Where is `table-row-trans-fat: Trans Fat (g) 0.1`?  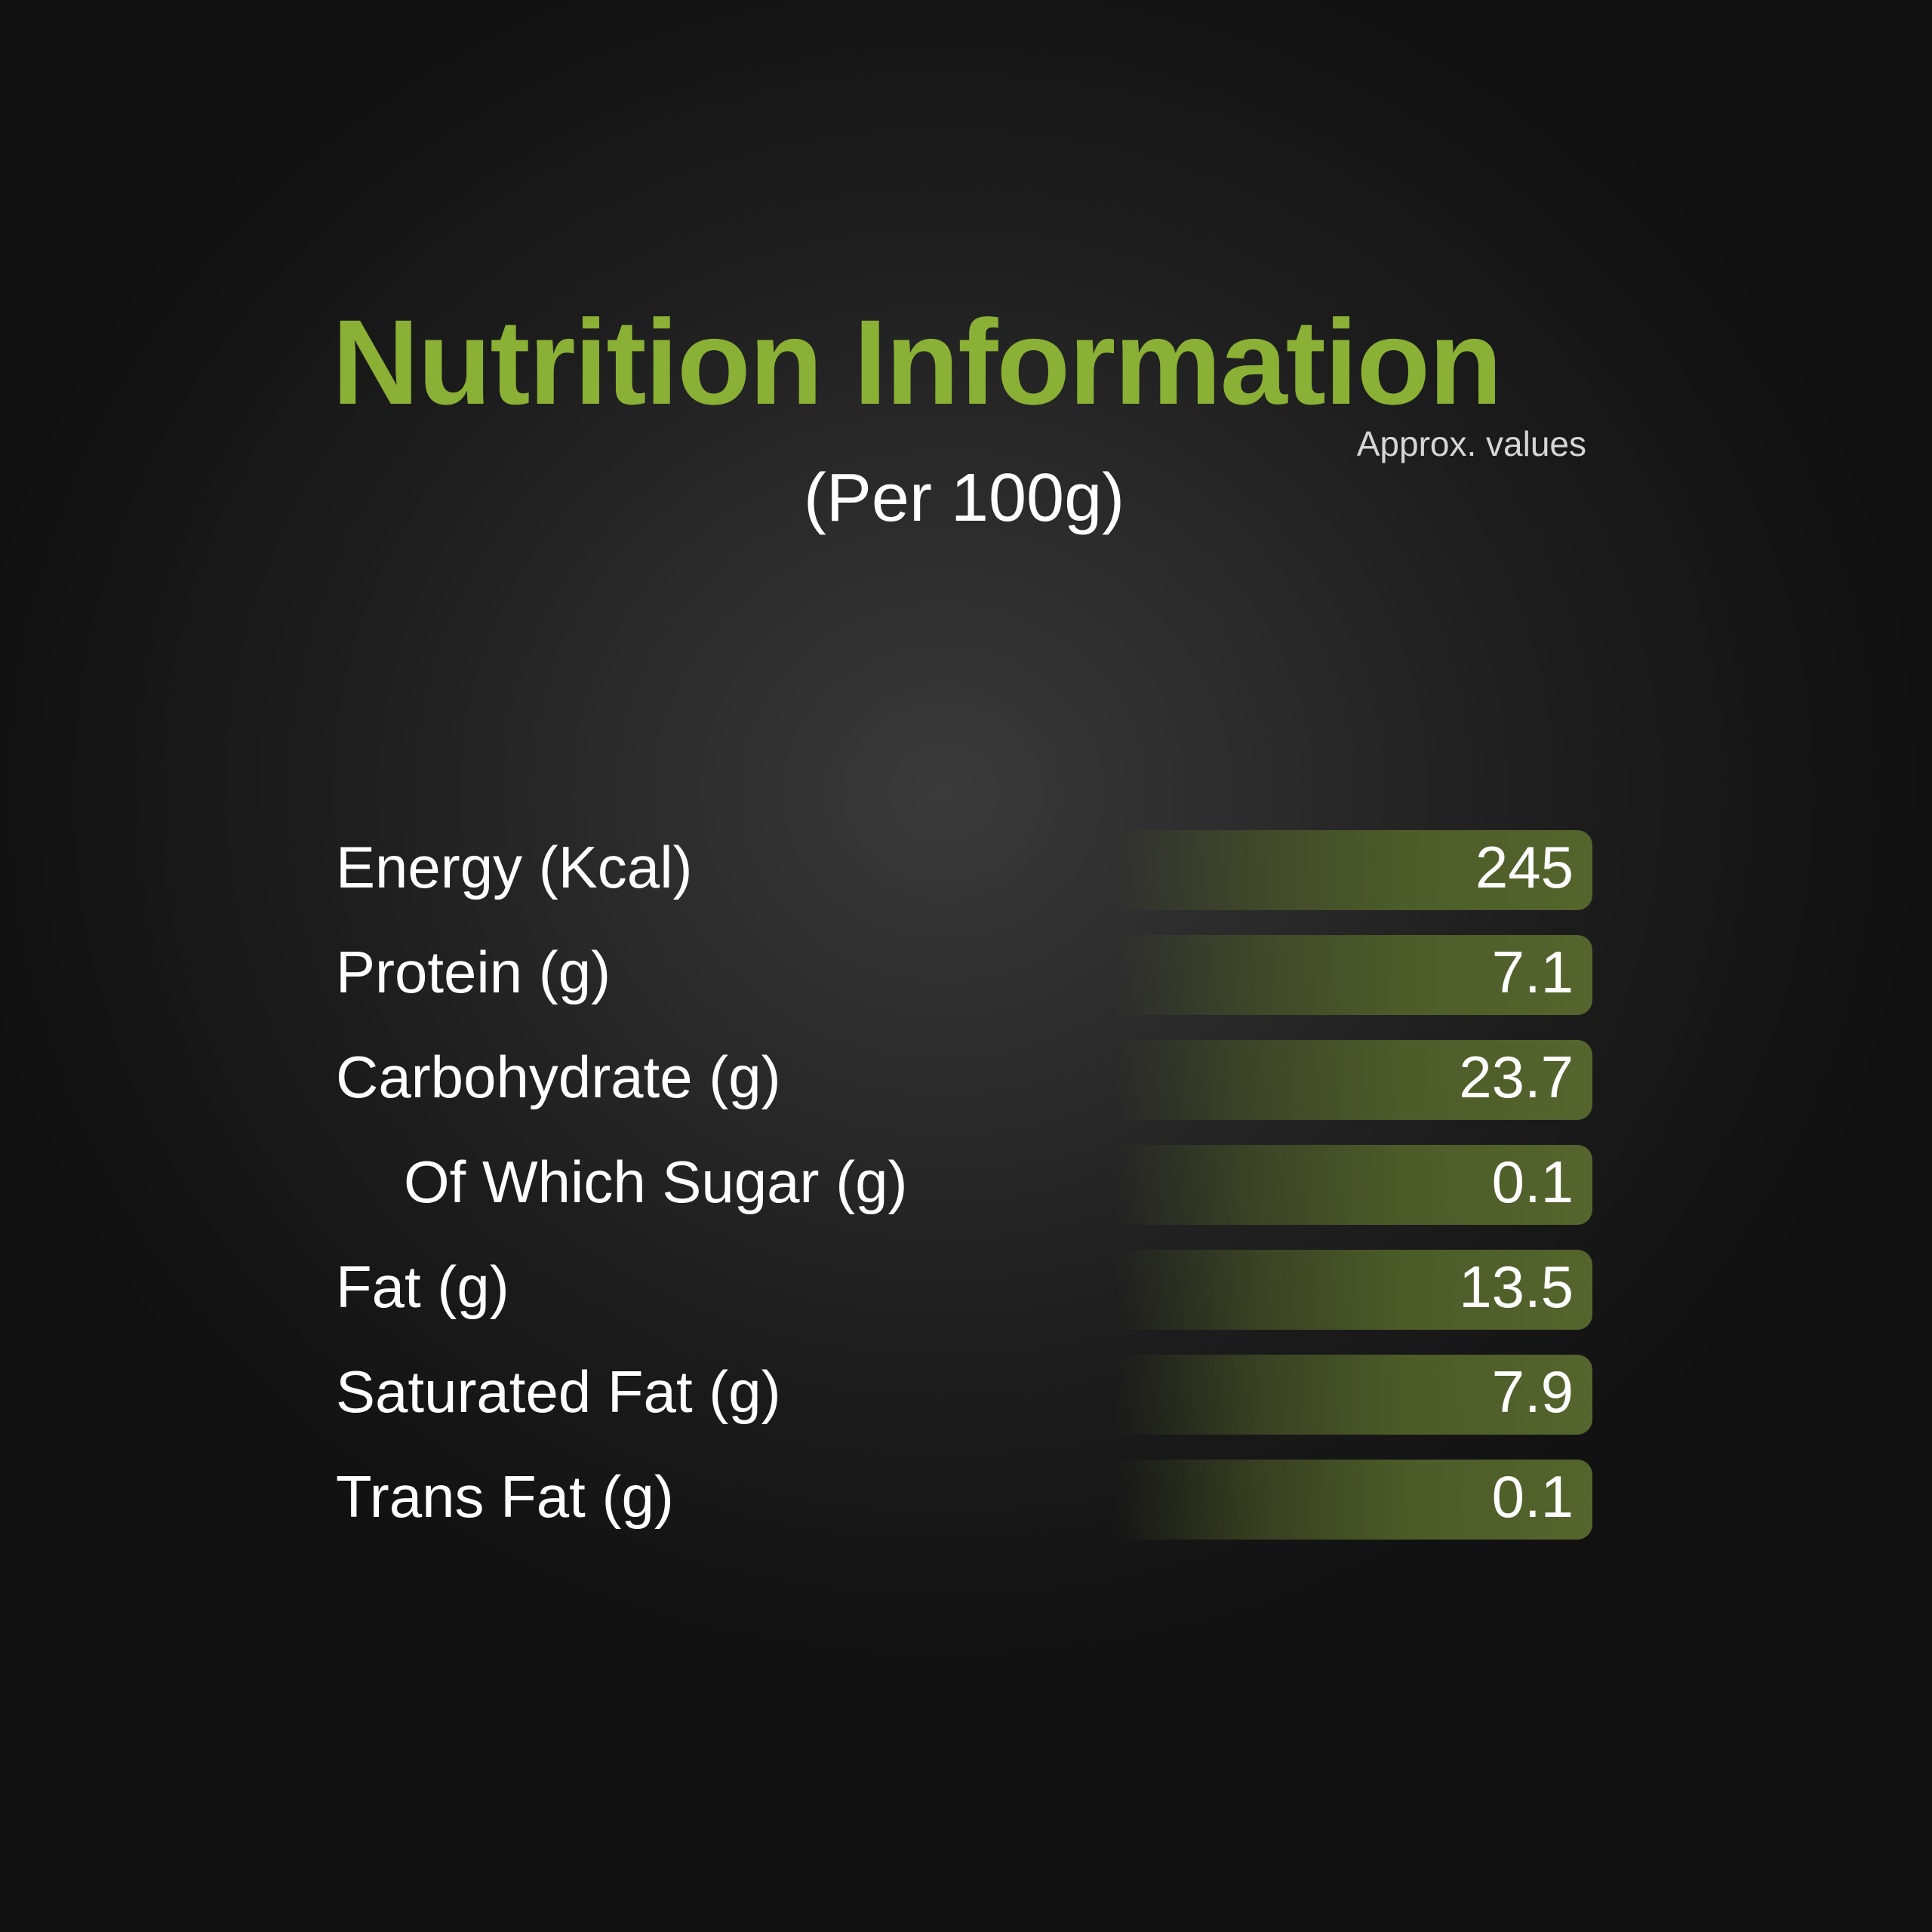
table-row-trans-fat: Trans Fat (g) 0.1 is located at coordinates (966, 1501).